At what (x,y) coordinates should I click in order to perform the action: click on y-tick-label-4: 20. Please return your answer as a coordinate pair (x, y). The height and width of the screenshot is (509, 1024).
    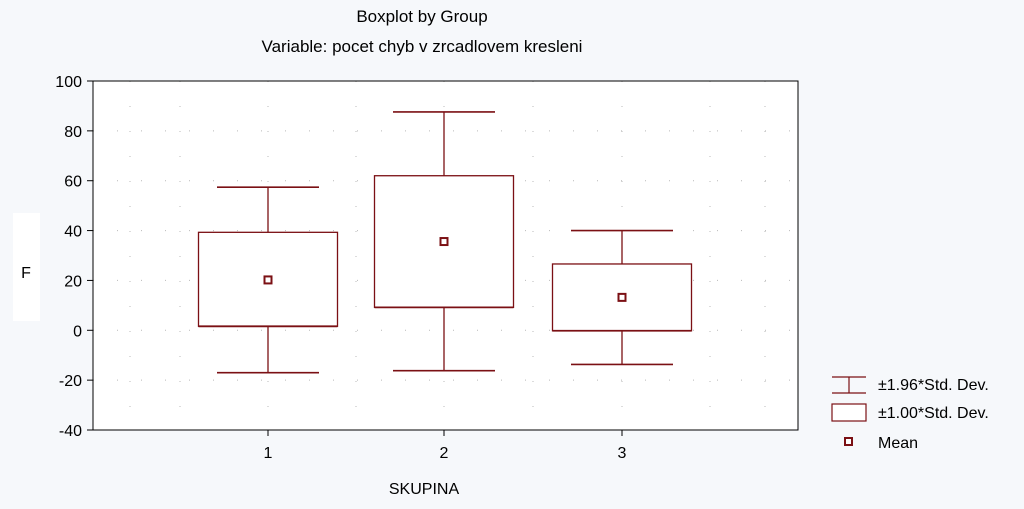
    Looking at the image, I should click on (73, 281).